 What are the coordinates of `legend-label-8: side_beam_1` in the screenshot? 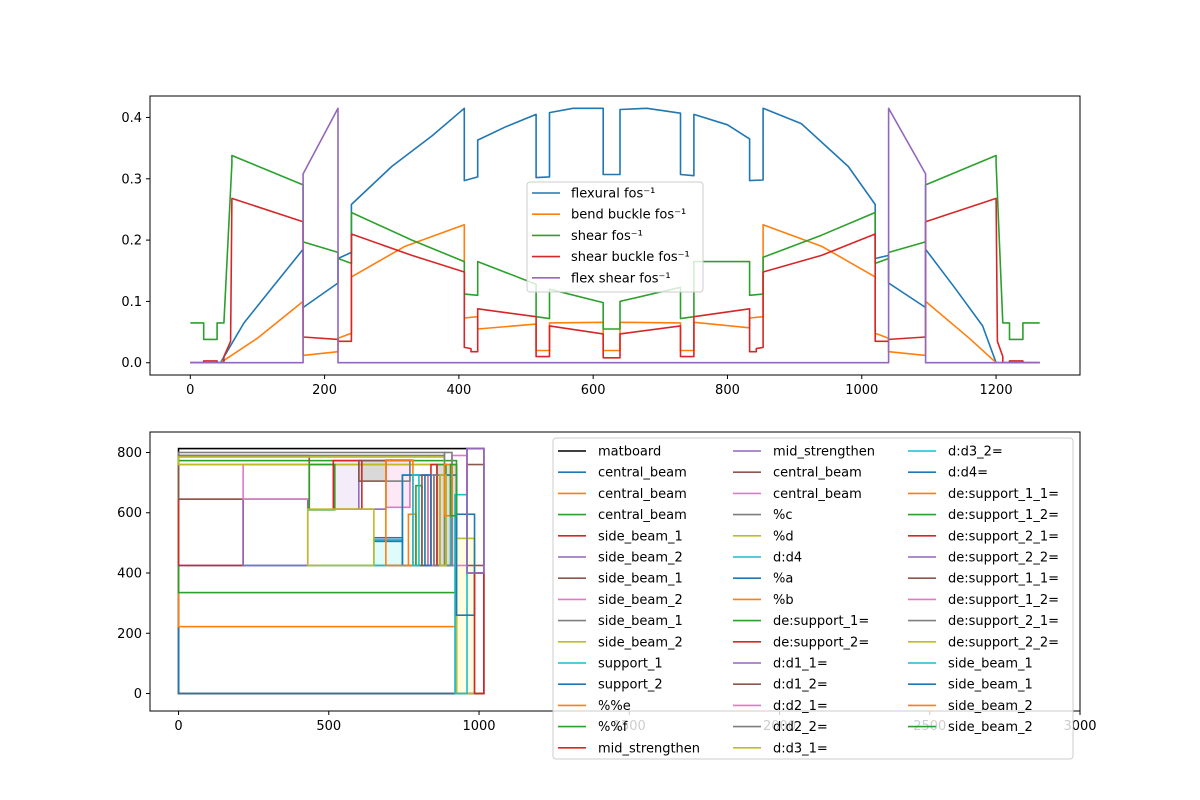 It's located at (640, 621).